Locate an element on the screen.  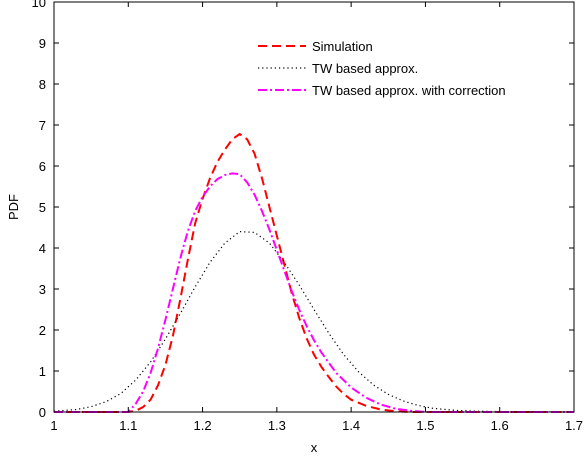
y-tick-label: 4 is located at coordinates (42, 248).